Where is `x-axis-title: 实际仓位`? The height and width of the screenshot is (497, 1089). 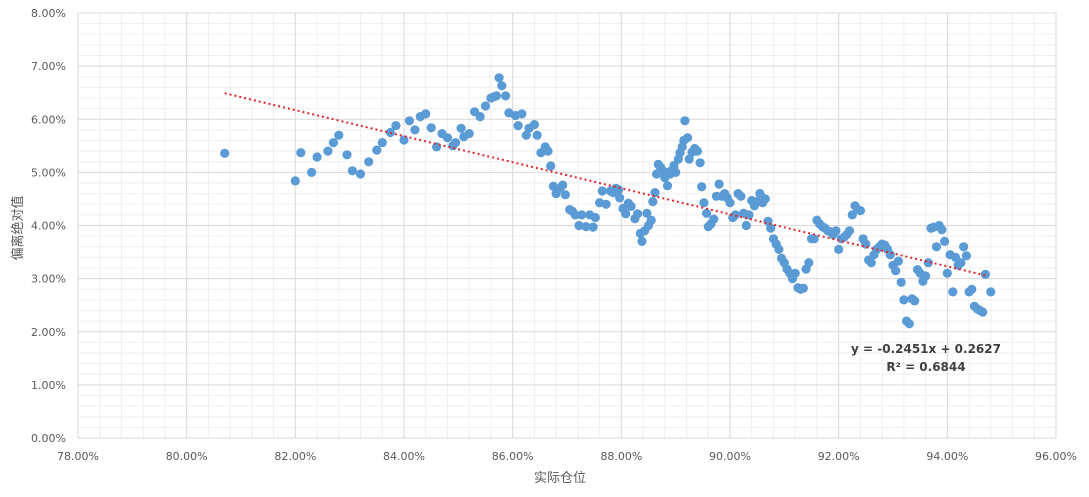
x-axis-title: 实际仓位 is located at coordinates (560, 478).